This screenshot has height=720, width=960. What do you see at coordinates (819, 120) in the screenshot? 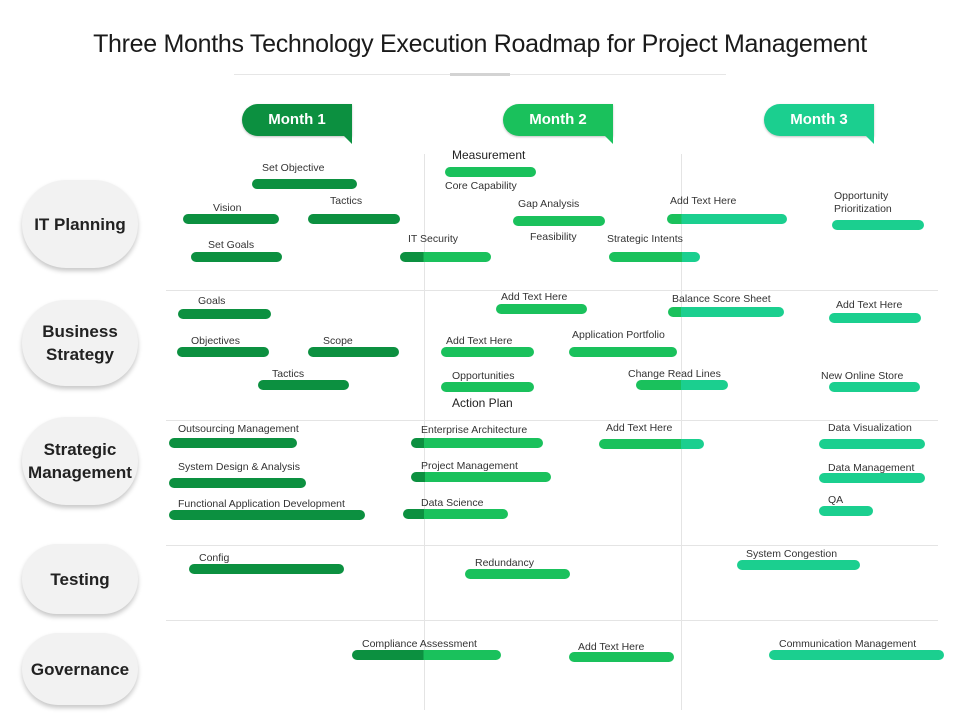
I see `month-header-3: Month 3` at bounding box center [819, 120].